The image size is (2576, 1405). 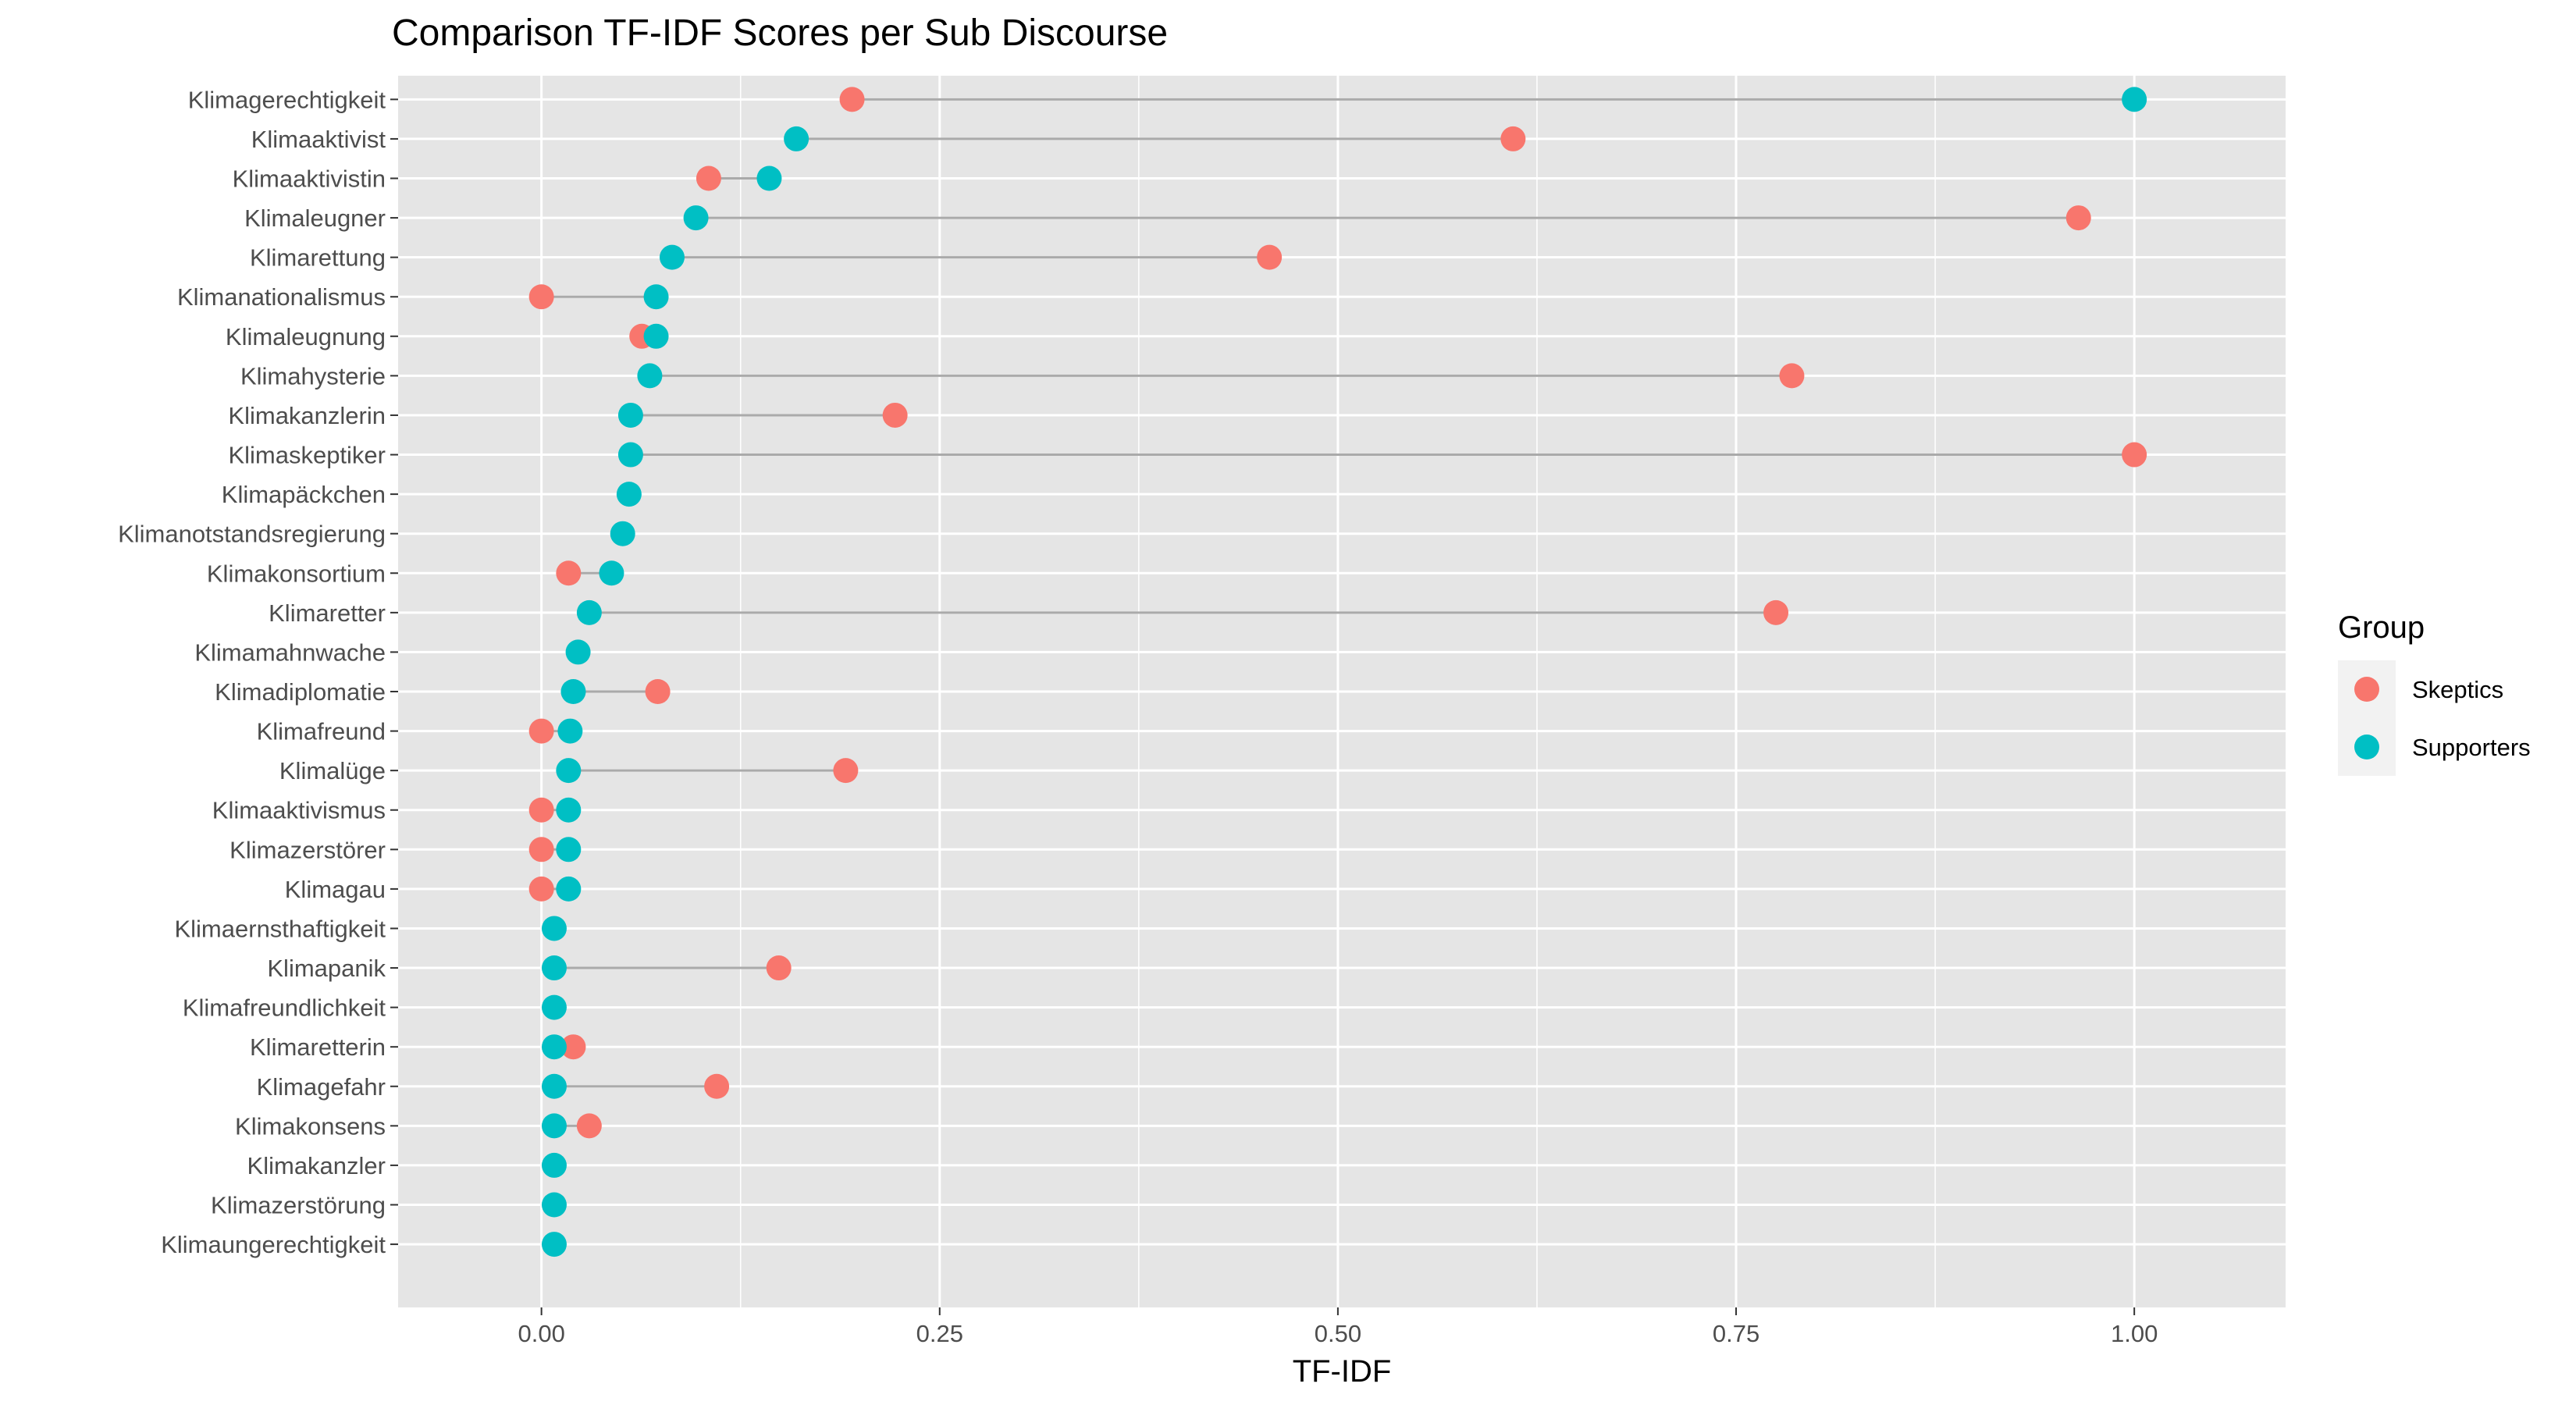 What do you see at coordinates (280, 929) in the screenshot?
I see `y-tick-label: Klimaernsthaftigkeit` at bounding box center [280, 929].